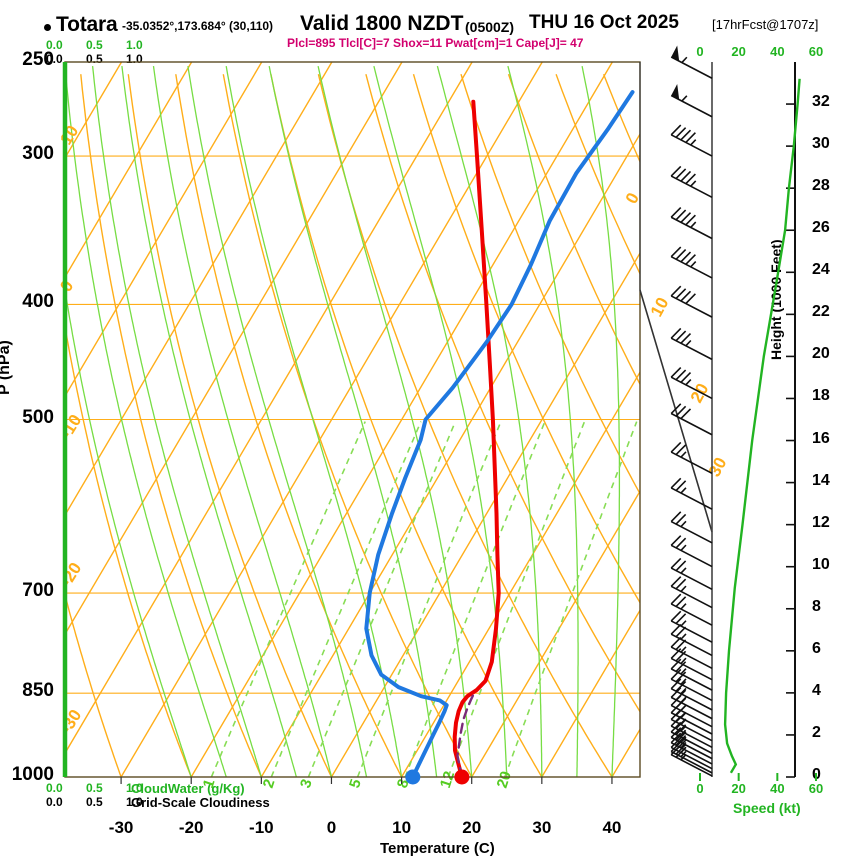 The width and height of the screenshot is (850, 860). Describe the element at coordinates (200, 802) in the screenshot. I see `cloudiness-axis-label: Grid-Scale Cloudiness` at that location.